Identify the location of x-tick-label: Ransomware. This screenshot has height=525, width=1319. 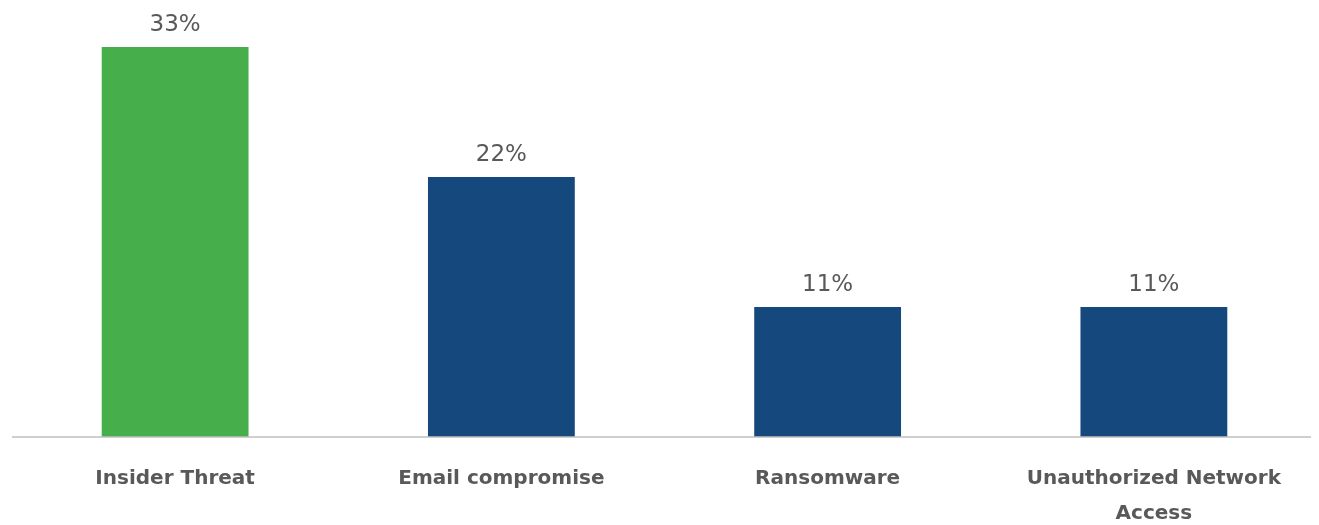
(828, 477).